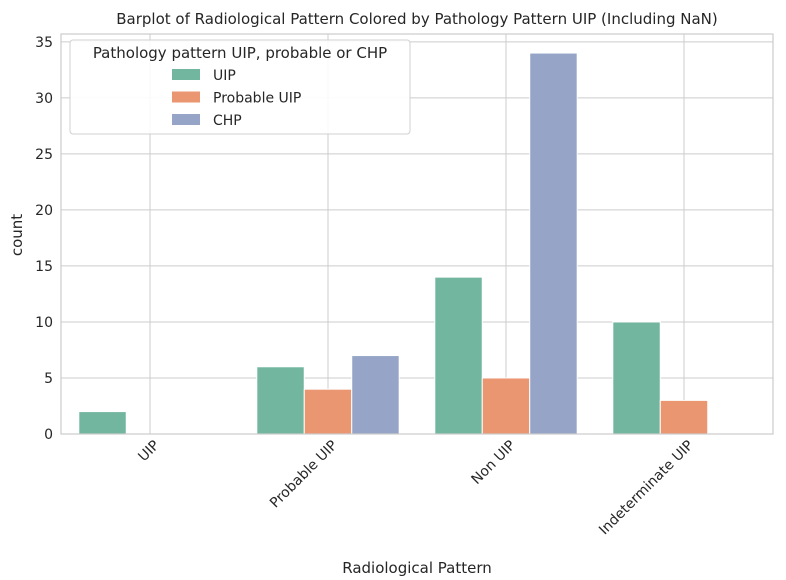 This screenshot has height=580, width=786. What do you see at coordinates (44, 43) in the screenshot?
I see `y-tick-label: 35` at bounding box center [44, 43].